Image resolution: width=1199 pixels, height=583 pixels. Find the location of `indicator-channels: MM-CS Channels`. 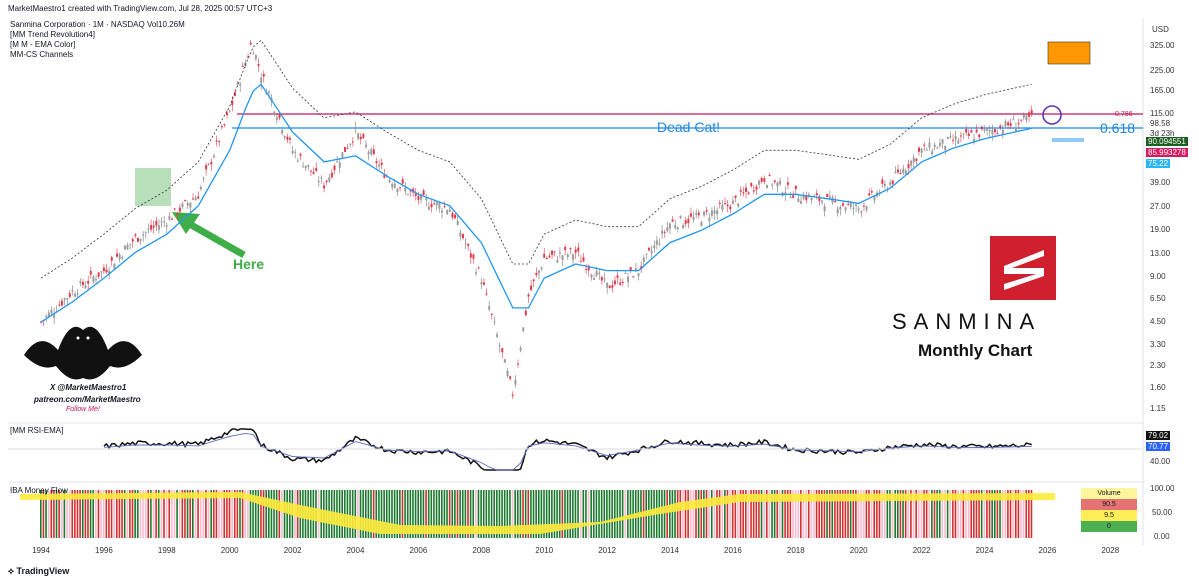

indicator-channels: MM-CS Channels is located at coordinates (42, 54).